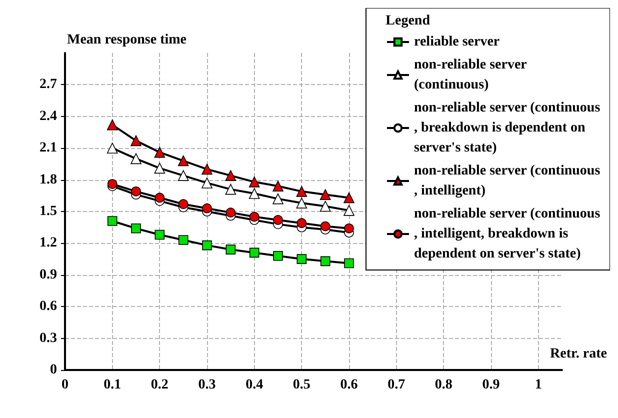 Image resolution: width=618 pixels, height=418 pixels. I want to click on y-tick-label: 1.8, so click(48, 180).